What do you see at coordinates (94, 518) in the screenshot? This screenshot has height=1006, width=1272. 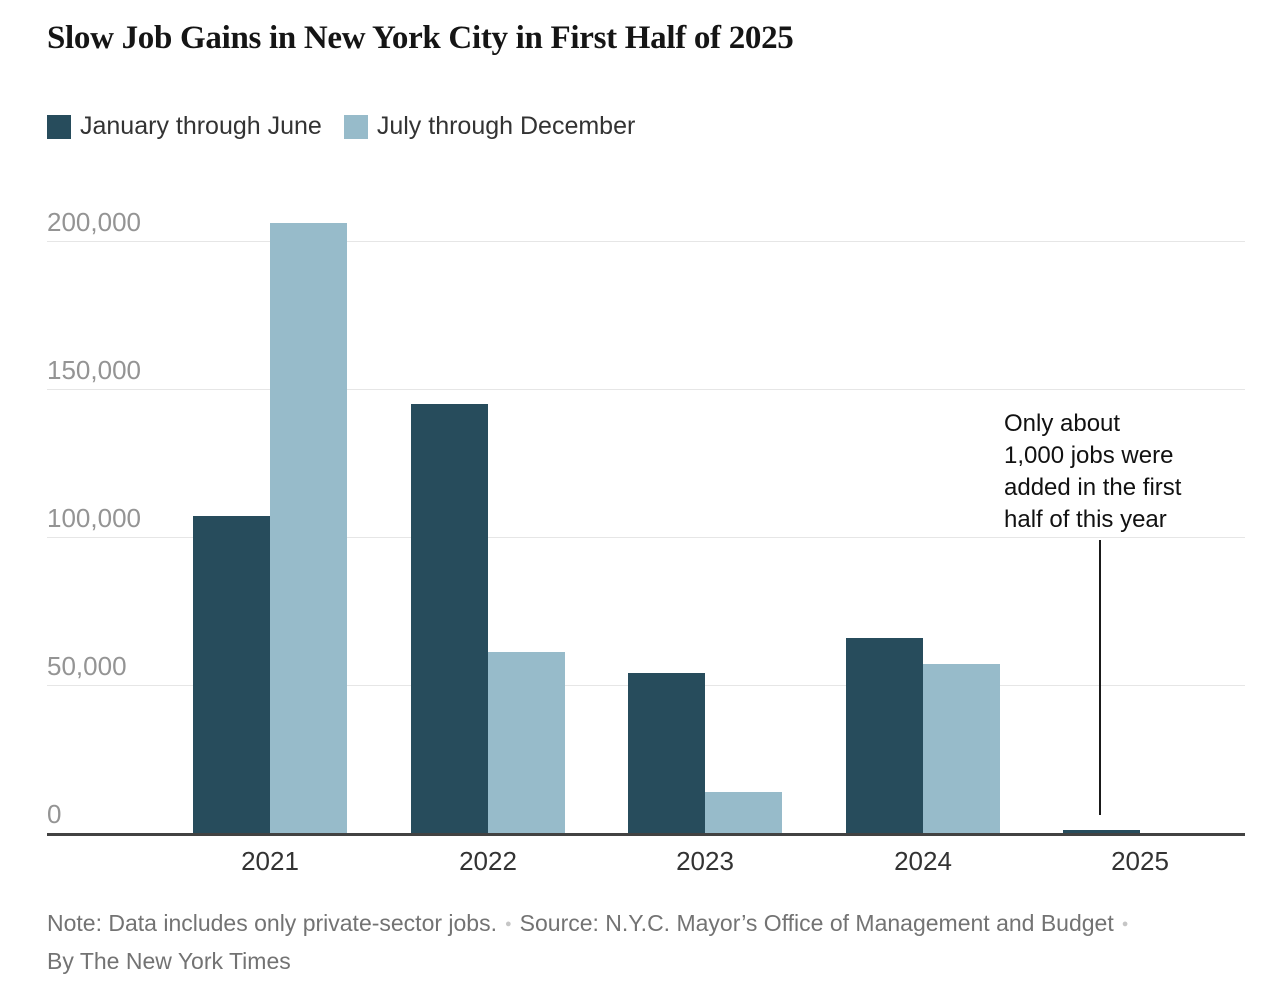 I see `y-tick-label: 100,000` at bounding box center [94, 518].